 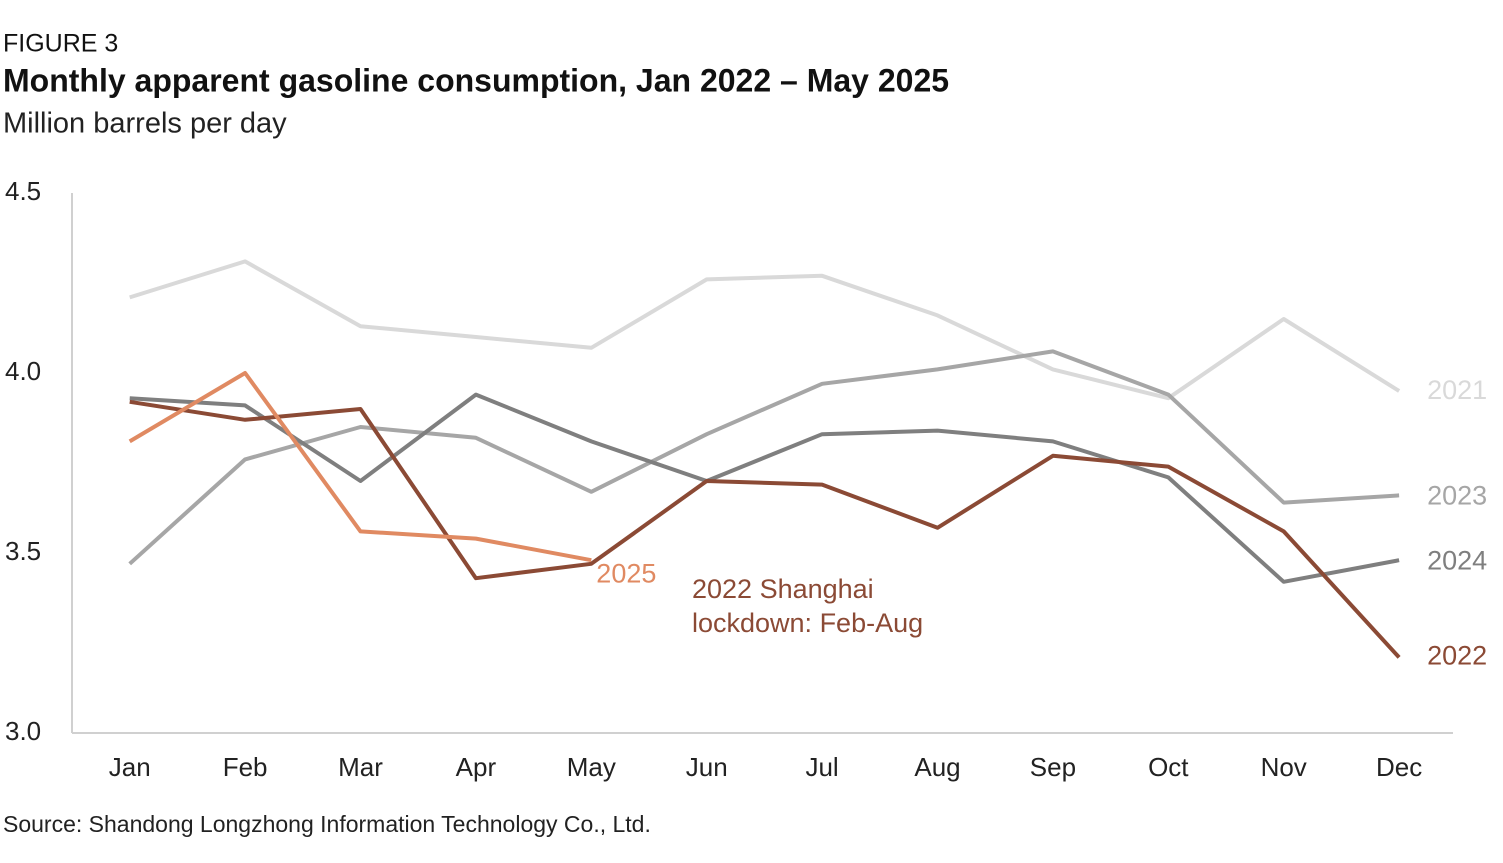 I want to click on annotation: 2022 Shanghai, so click(x=783, y=589).